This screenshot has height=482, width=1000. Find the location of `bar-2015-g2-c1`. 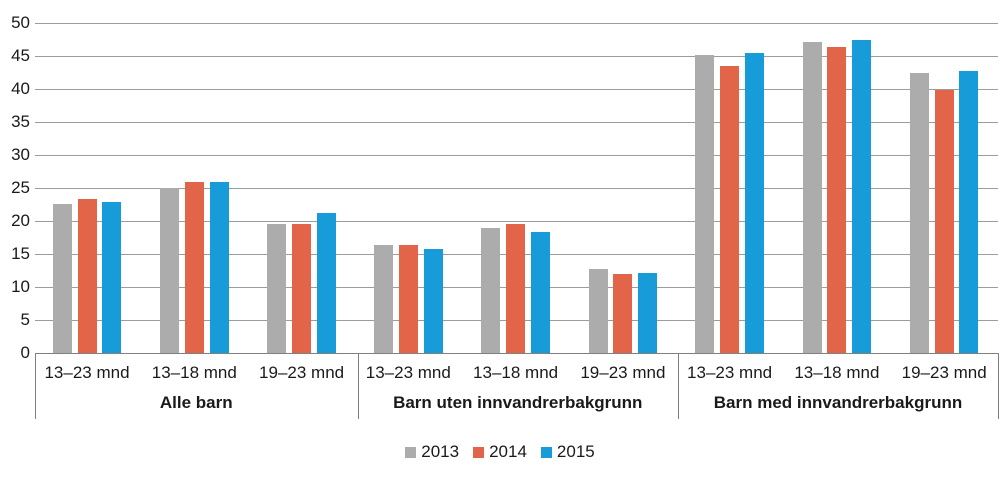

bar-2015-g2-c1 is located at coordinates (862, 196).